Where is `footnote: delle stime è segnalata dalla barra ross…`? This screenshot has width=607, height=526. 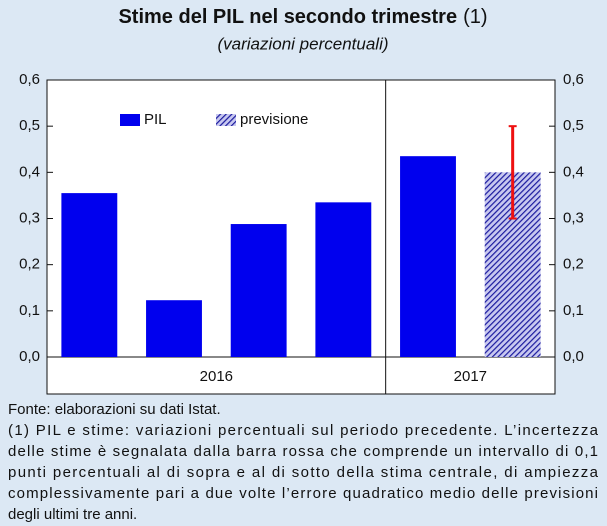 footnote: delle stime è segnalata dalla barra ross… is located at coordinates (303, 451).